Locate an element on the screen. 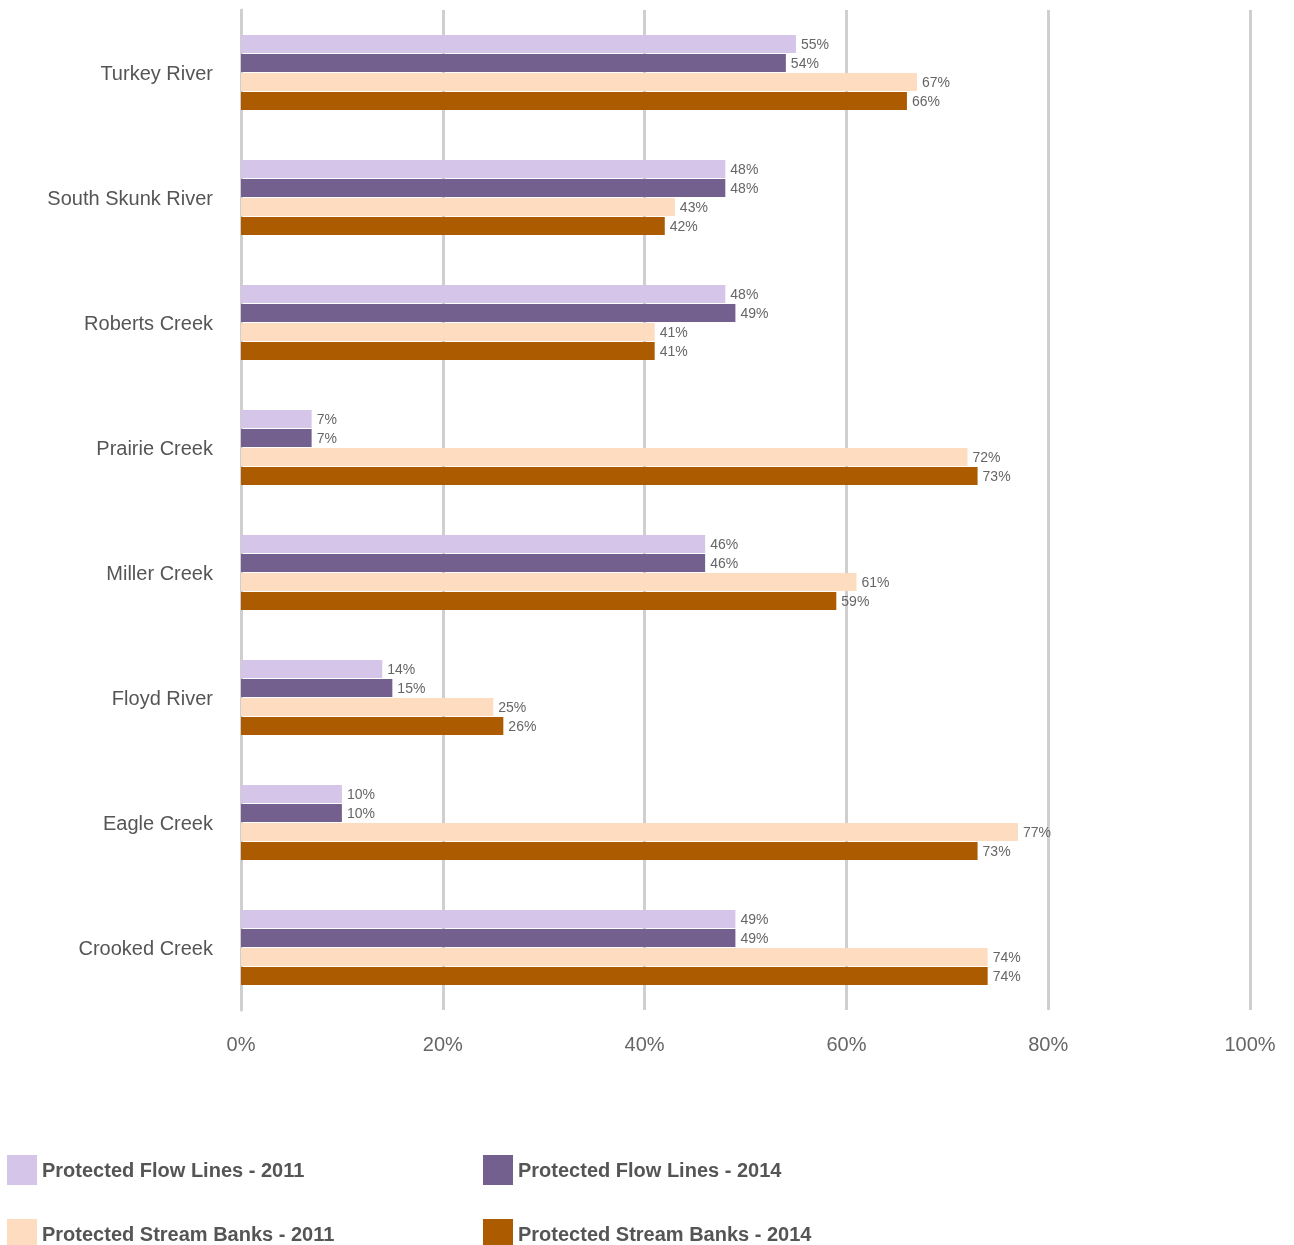 The width and height of the screenshot is (1294, 1245). data-label: 72% is located at coordinates (986, 457).